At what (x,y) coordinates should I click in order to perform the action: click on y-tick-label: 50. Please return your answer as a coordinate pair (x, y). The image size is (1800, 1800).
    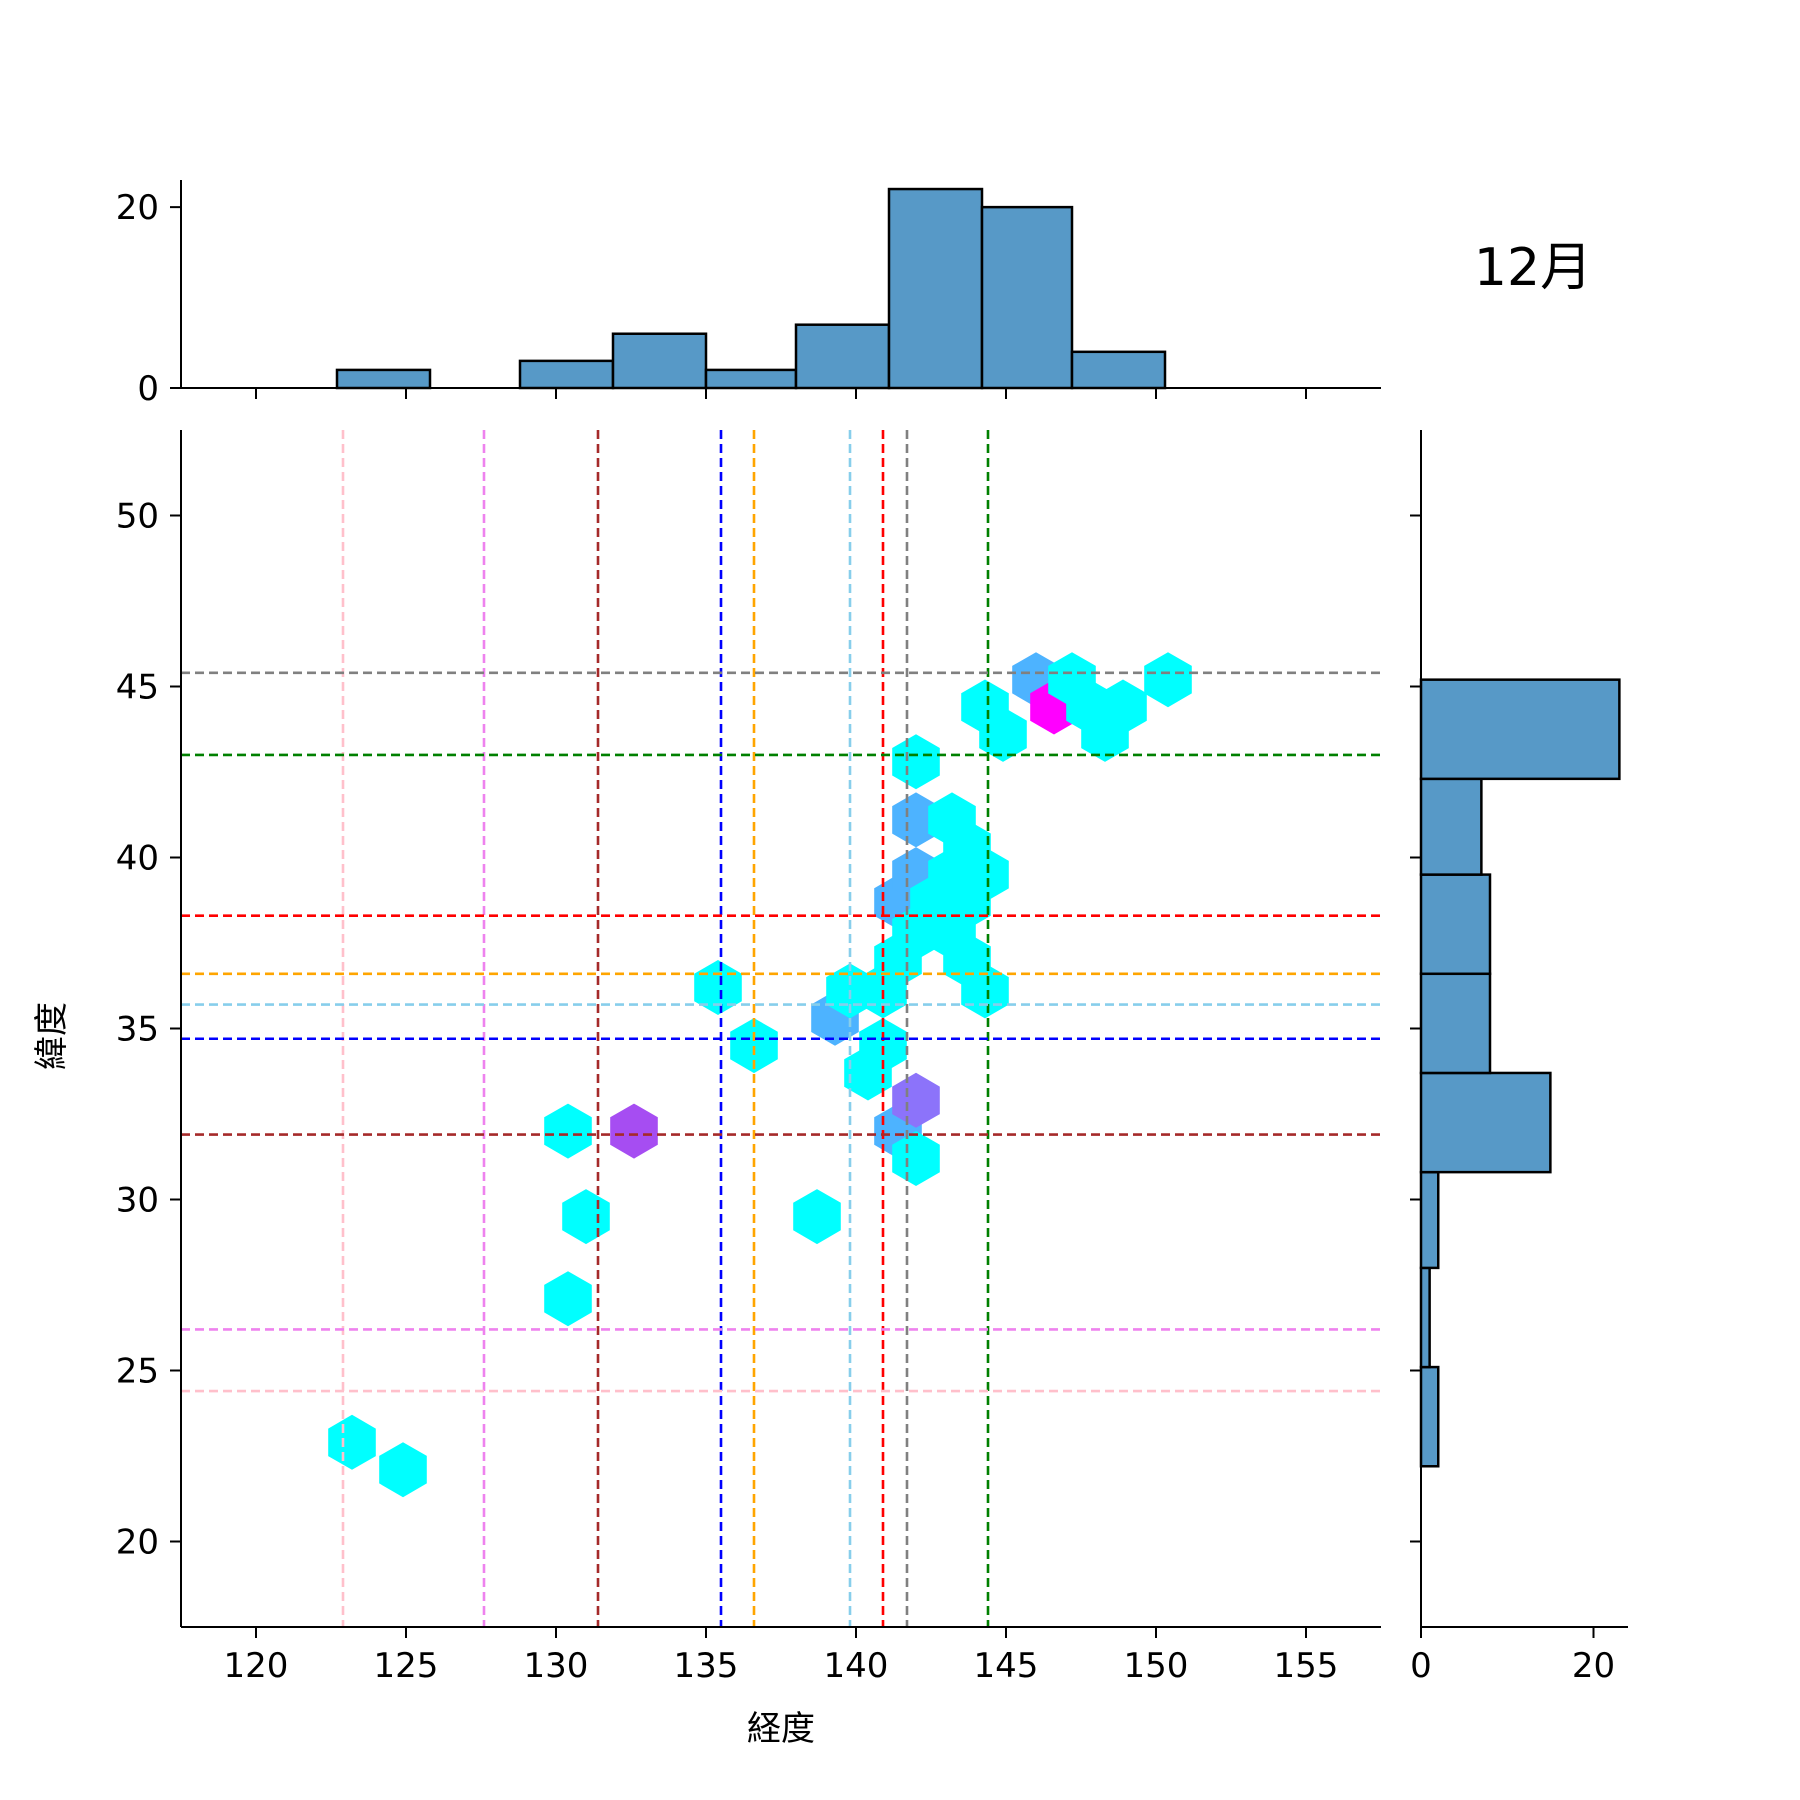
    Looking at the image, I should click on (137, 517).